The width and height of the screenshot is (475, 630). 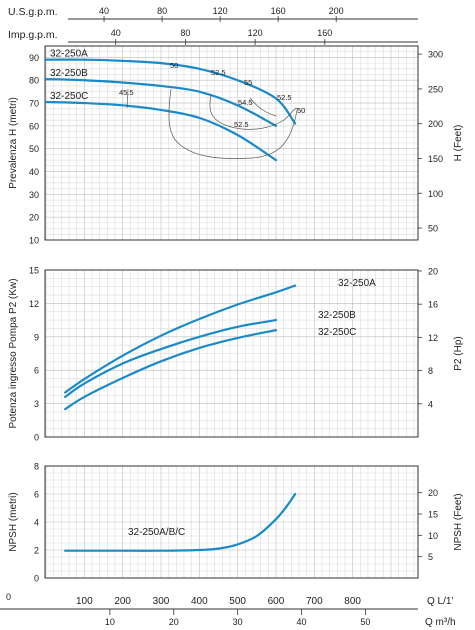 What do you see at coordinates (8, 597) in the screenshot?
I see `zero-label: 0` at bounding box center [8, 597].